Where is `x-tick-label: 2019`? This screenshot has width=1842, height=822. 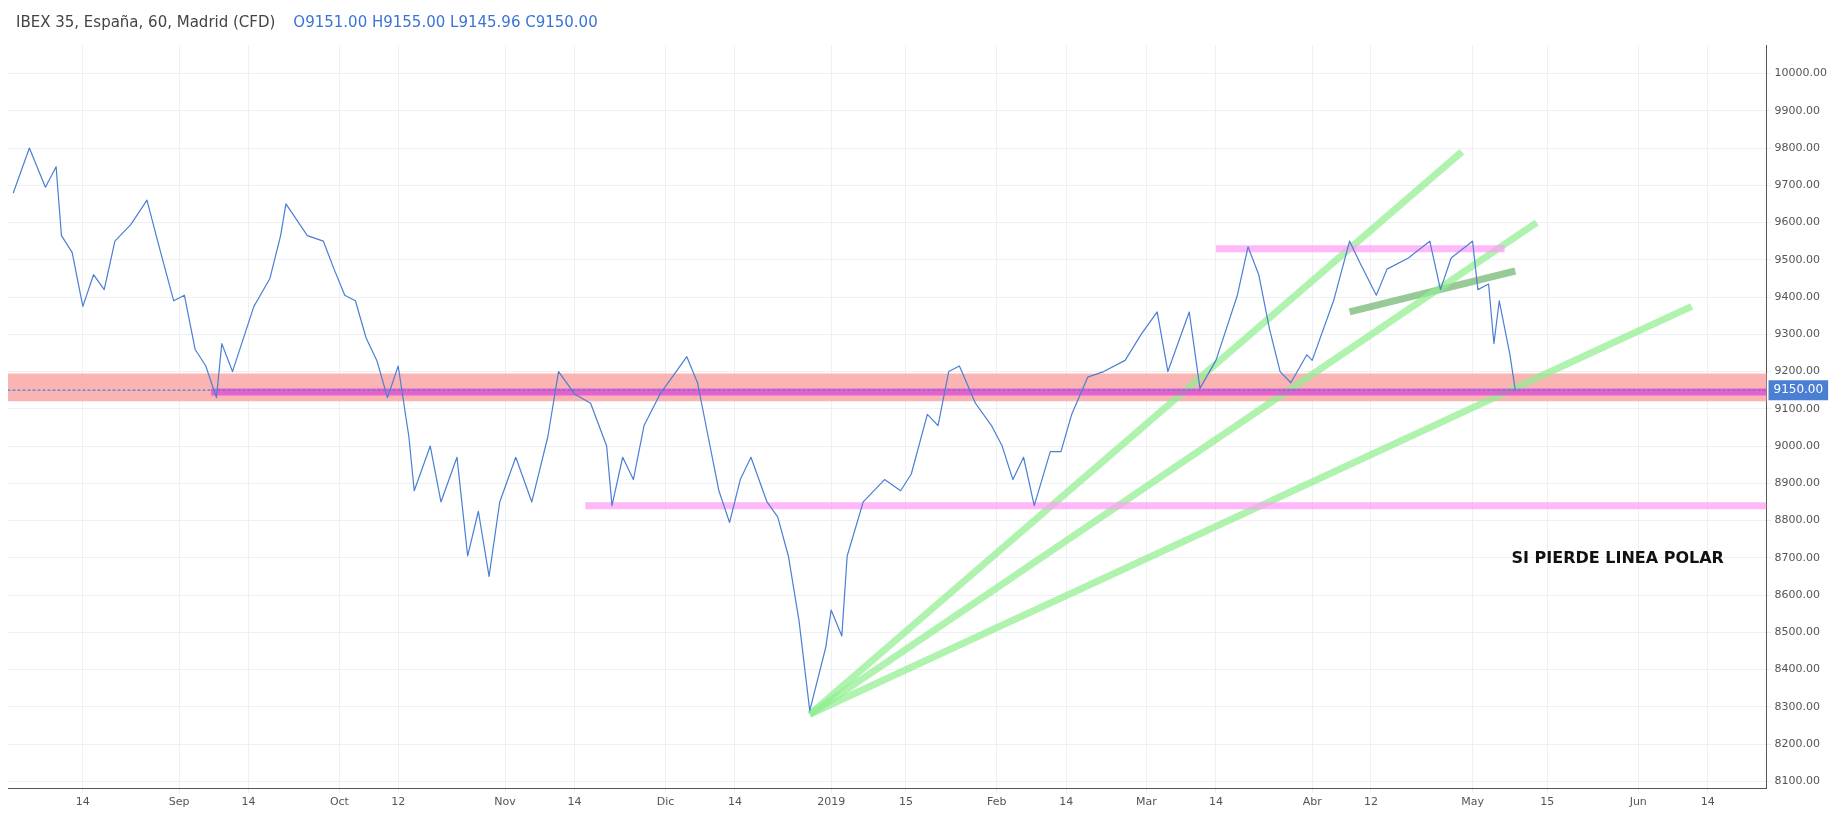 x-tick-label: 2019 is located at coordinates (831, 802).